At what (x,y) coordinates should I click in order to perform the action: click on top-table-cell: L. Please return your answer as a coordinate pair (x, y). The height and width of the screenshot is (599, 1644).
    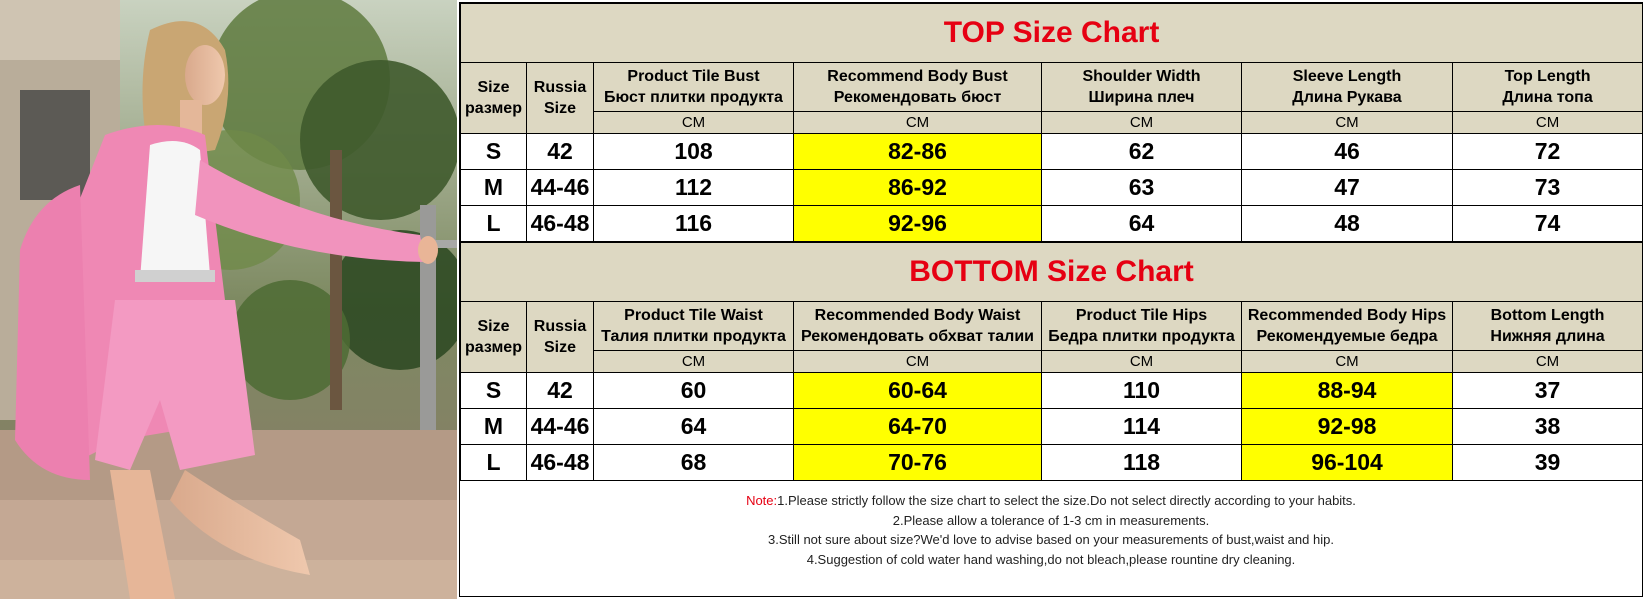
    Looking at the image, I should click on (493, 223).